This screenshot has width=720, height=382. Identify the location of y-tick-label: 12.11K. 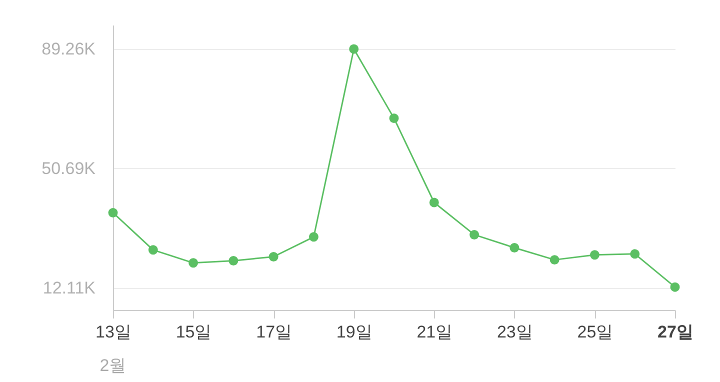
(69, 288).